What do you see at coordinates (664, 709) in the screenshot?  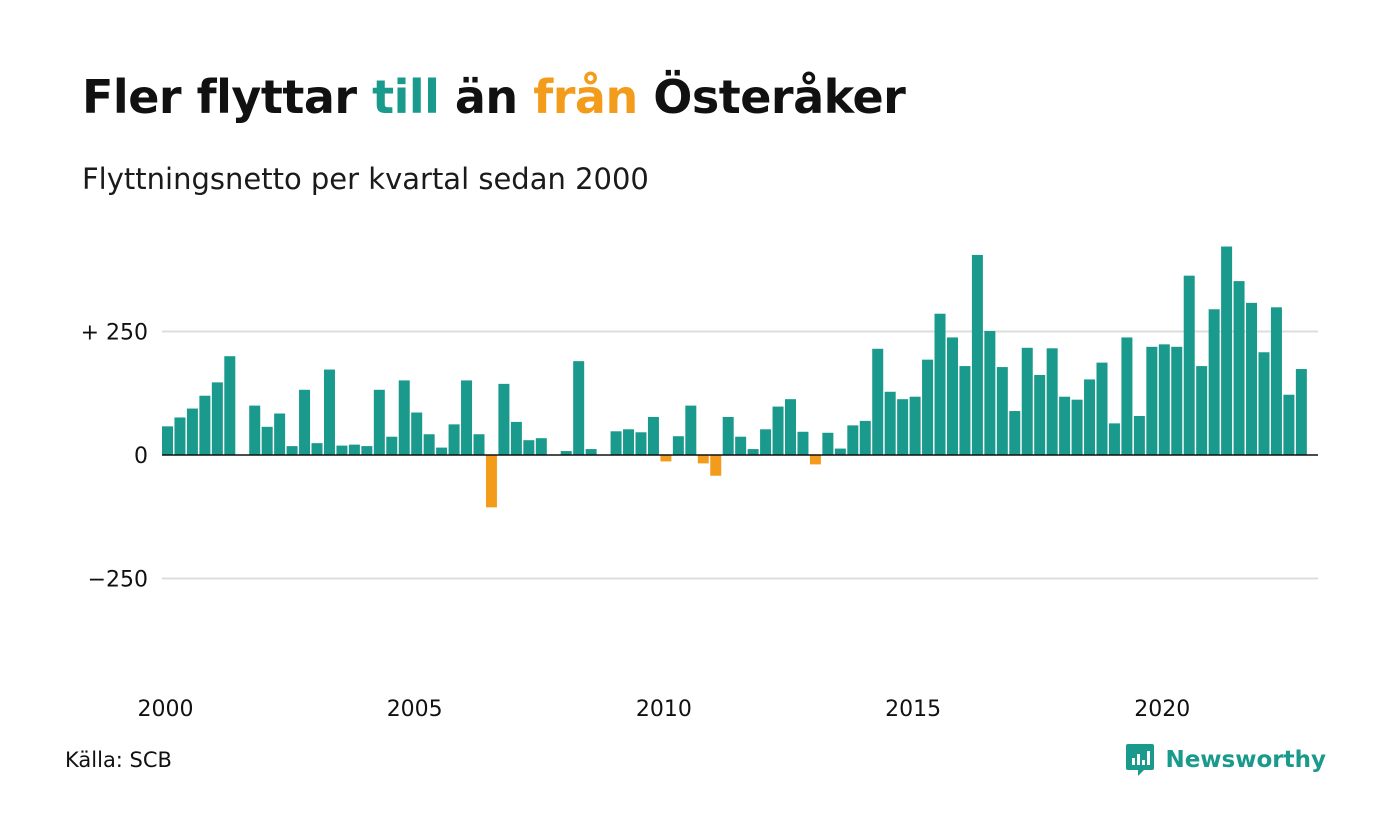 I see `x-tick-label: 2010` at bounding box center [664, 709].